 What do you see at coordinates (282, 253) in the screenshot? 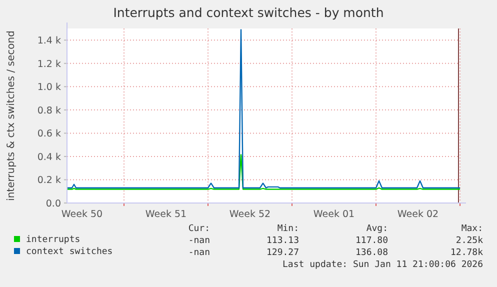
I see `text: 129.27` at bounding box center [282, 253].